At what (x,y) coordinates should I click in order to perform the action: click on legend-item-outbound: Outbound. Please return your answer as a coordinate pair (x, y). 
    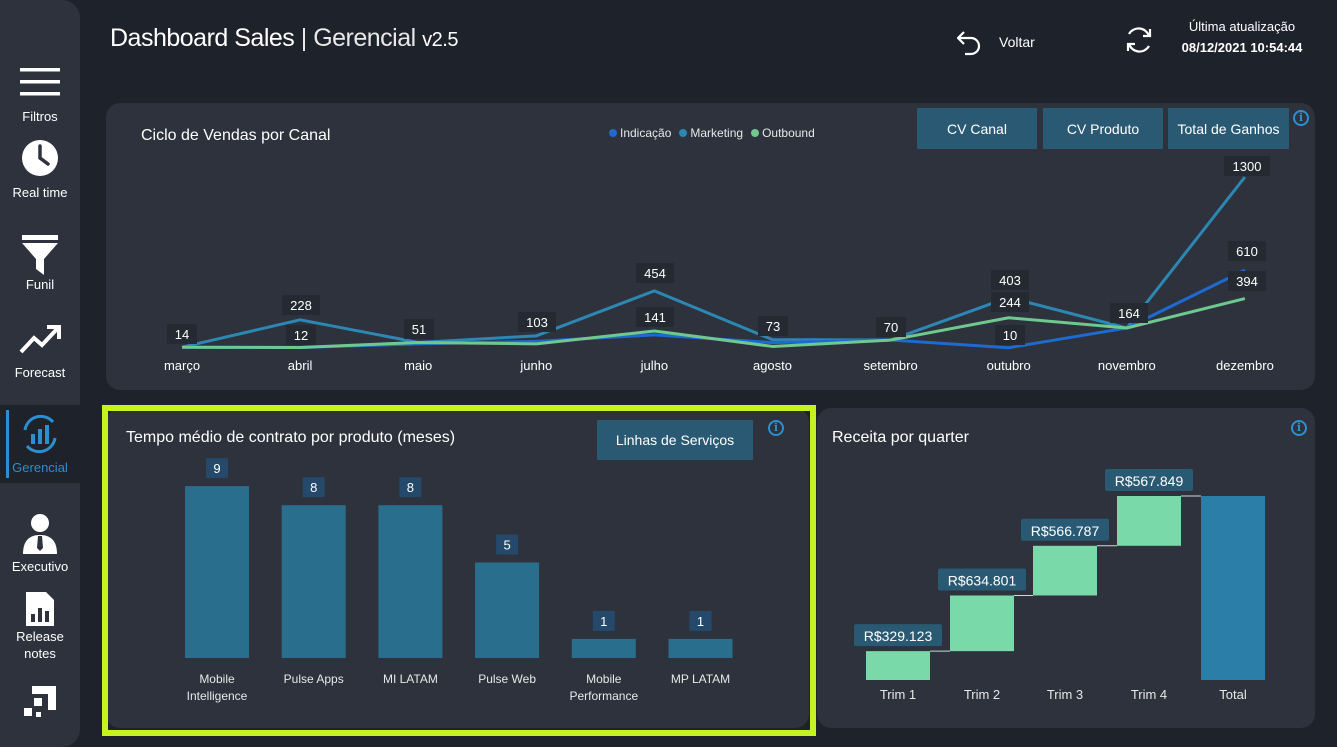
    Looking at the image, I should click on (783, 133).